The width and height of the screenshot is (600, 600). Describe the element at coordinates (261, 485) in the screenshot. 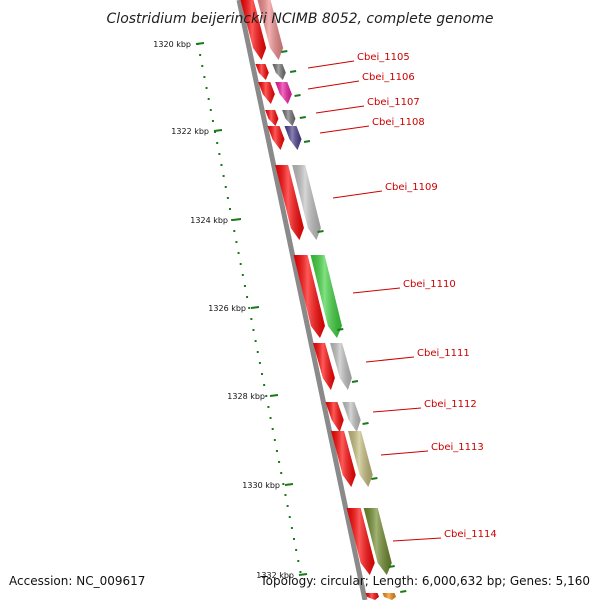

I see `scale-label: 1330 kbp` at that location.